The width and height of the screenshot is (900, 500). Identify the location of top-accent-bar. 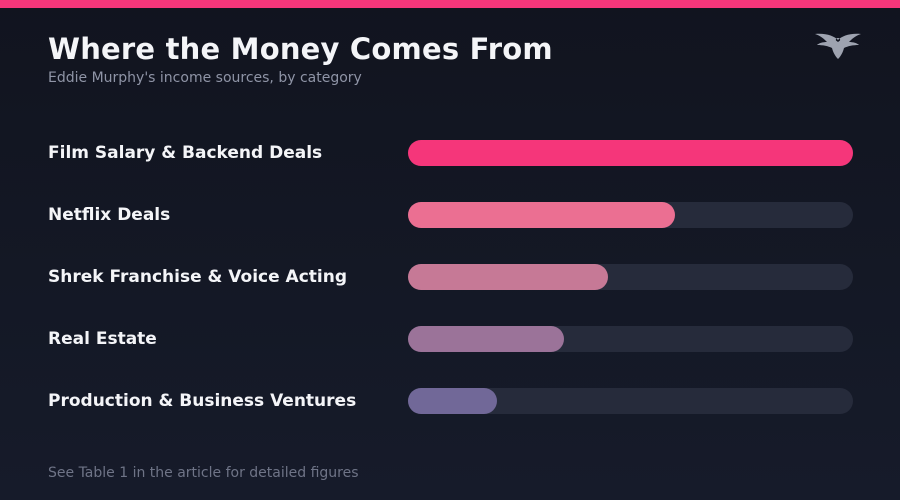
(450, 4).